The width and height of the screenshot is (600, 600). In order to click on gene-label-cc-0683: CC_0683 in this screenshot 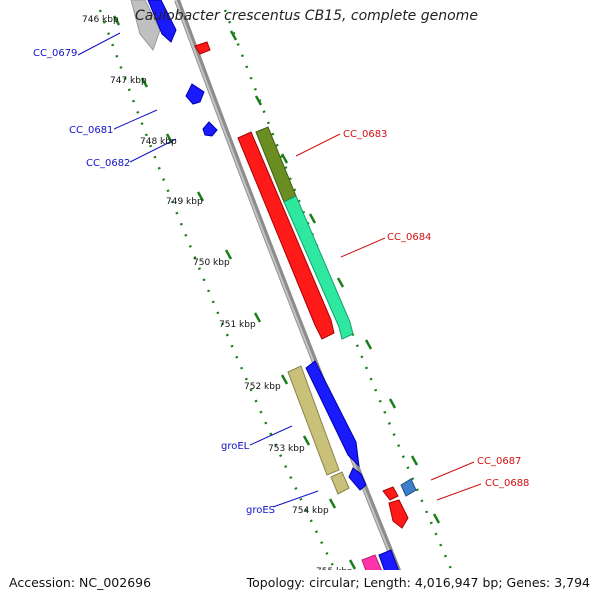, I will do `click(365, 134)`.